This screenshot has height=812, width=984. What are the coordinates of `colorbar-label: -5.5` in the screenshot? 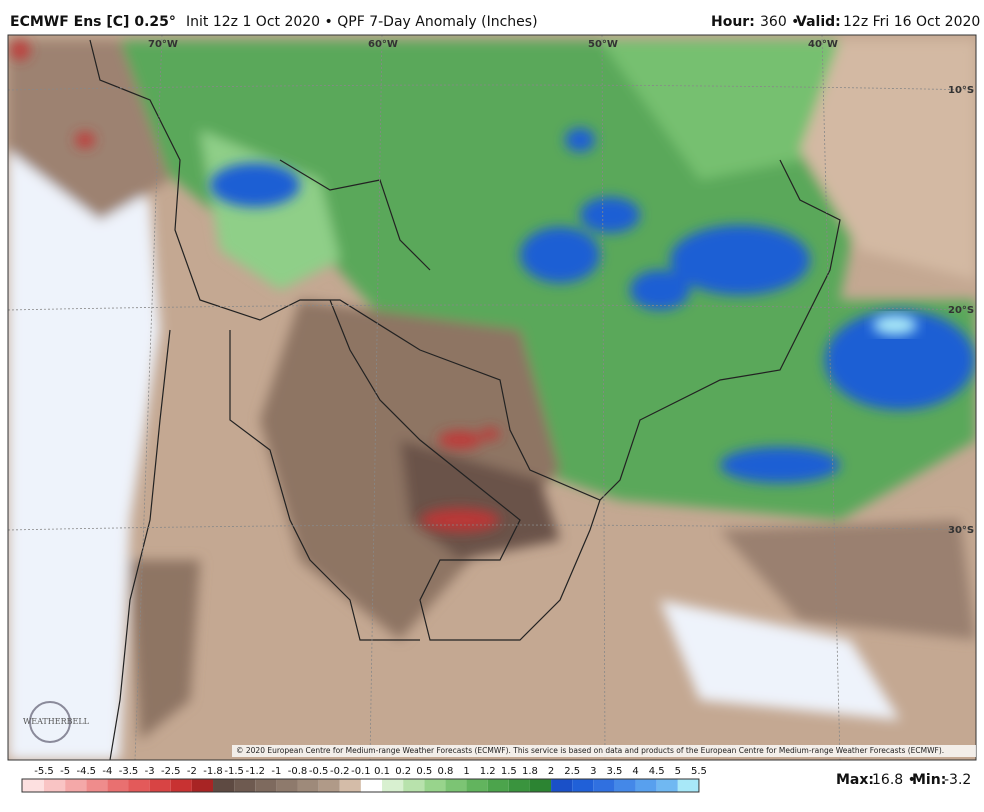 It's located at (44, 771).